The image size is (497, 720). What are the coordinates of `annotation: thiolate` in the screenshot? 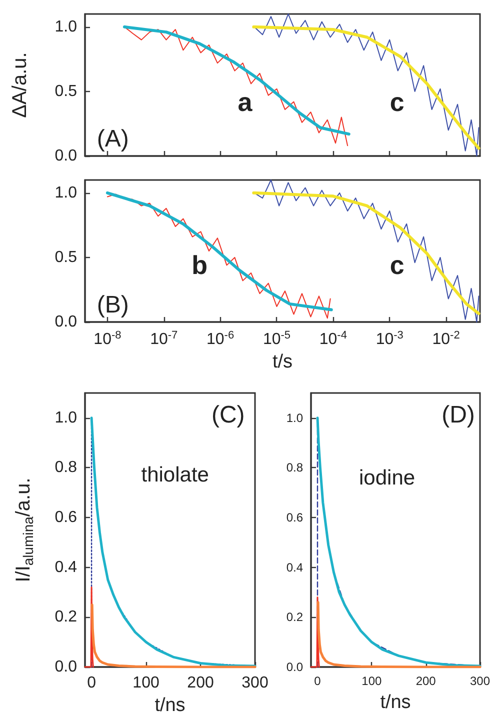 It's located at (175, 475).